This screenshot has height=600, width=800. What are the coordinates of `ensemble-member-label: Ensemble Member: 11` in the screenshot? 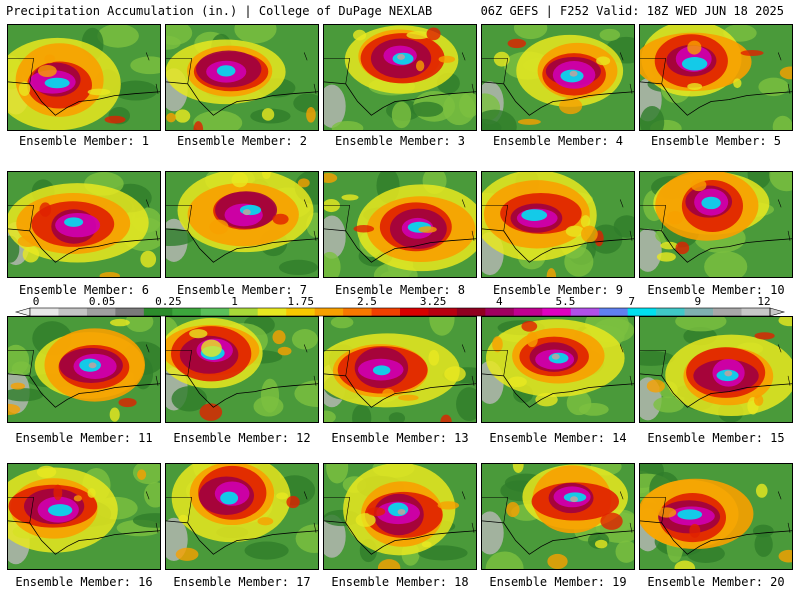 It's located at (84, 438).